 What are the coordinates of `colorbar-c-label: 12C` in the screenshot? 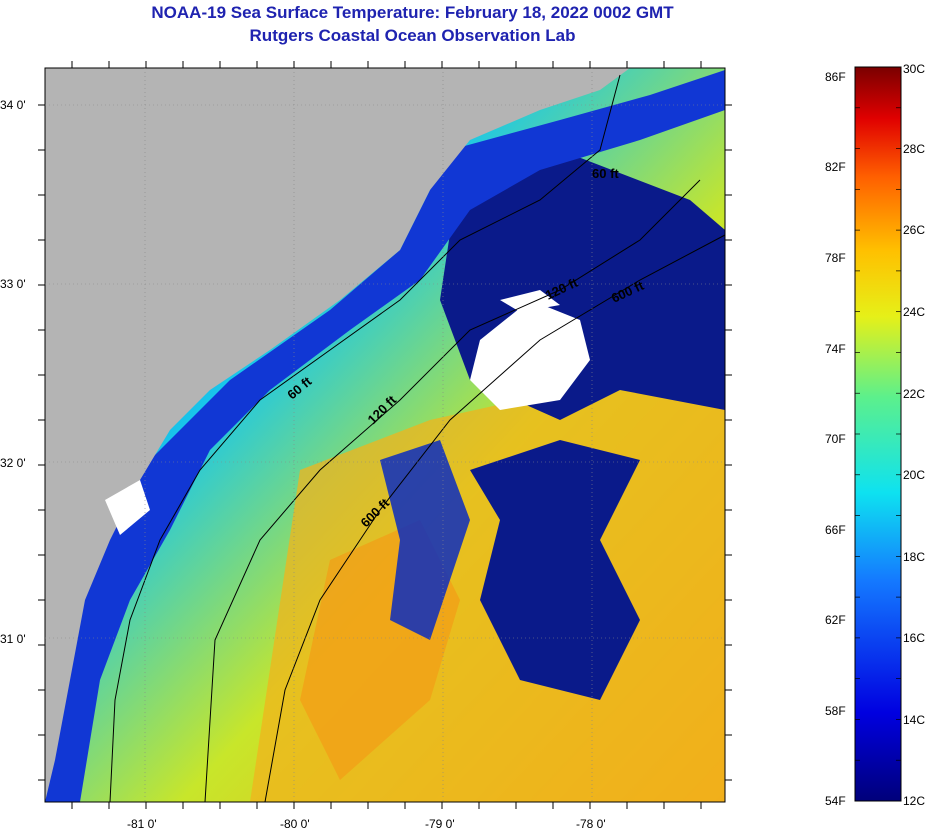 It's located at (914, 801).